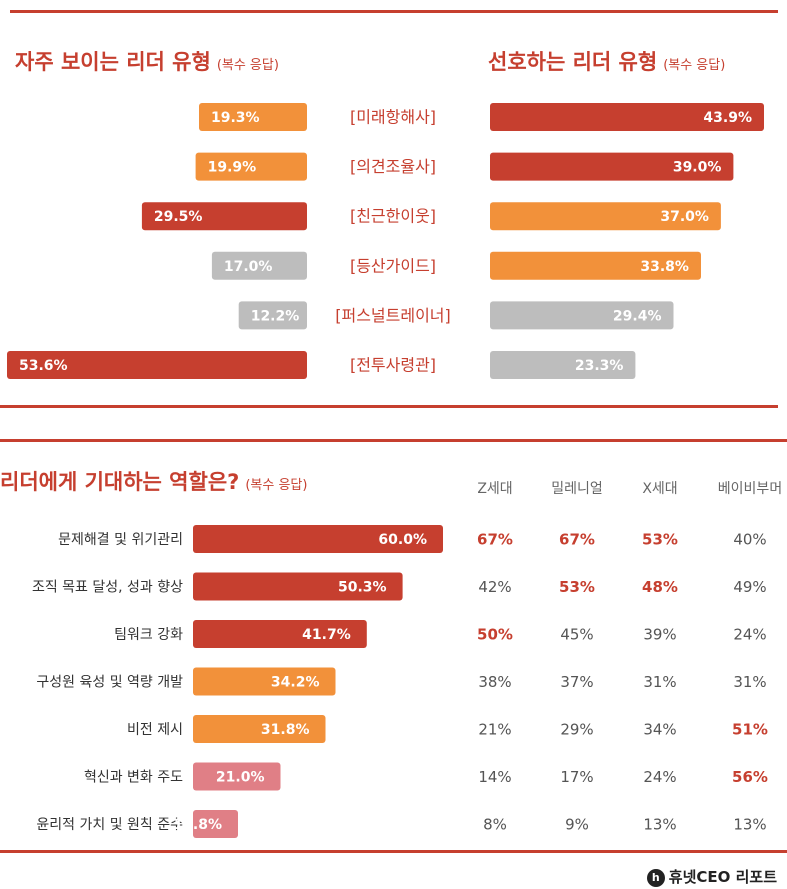 This screenshot has height=889, width=787. Describe the element at coordinates (660, 587) in the screenshot. I see `generation-cell: 48%` at that location.